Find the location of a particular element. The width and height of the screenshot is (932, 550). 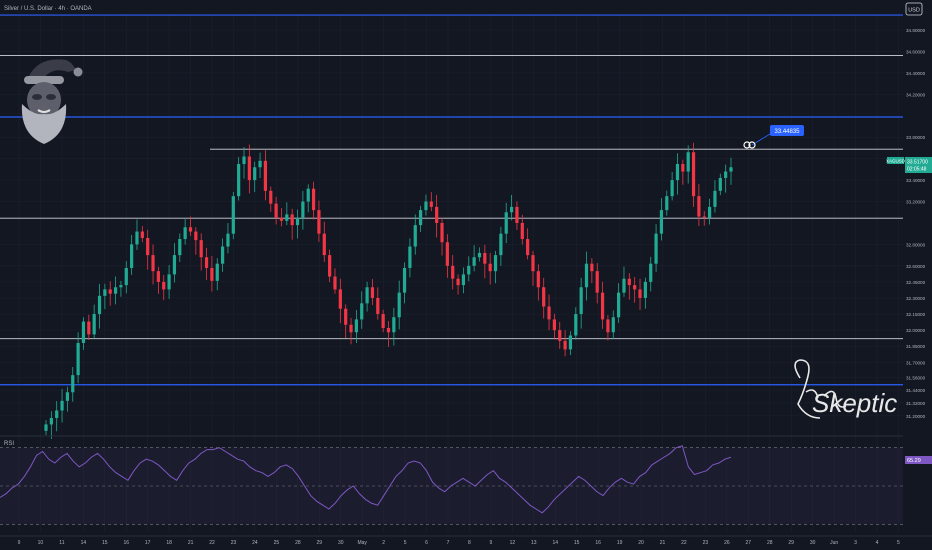

price-callout: 33.44835 is located at coordinates (773, 137).